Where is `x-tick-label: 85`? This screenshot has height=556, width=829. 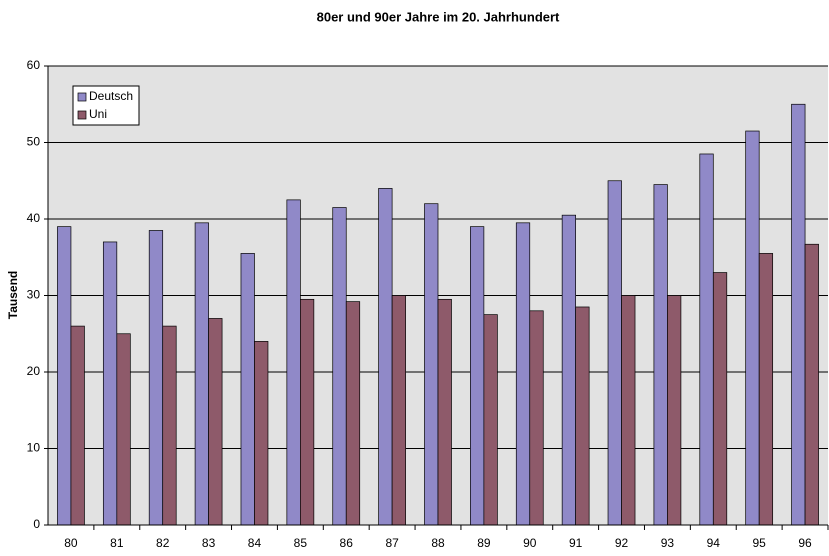
x-tick-label: 85 is located at coordinates (301, 543).